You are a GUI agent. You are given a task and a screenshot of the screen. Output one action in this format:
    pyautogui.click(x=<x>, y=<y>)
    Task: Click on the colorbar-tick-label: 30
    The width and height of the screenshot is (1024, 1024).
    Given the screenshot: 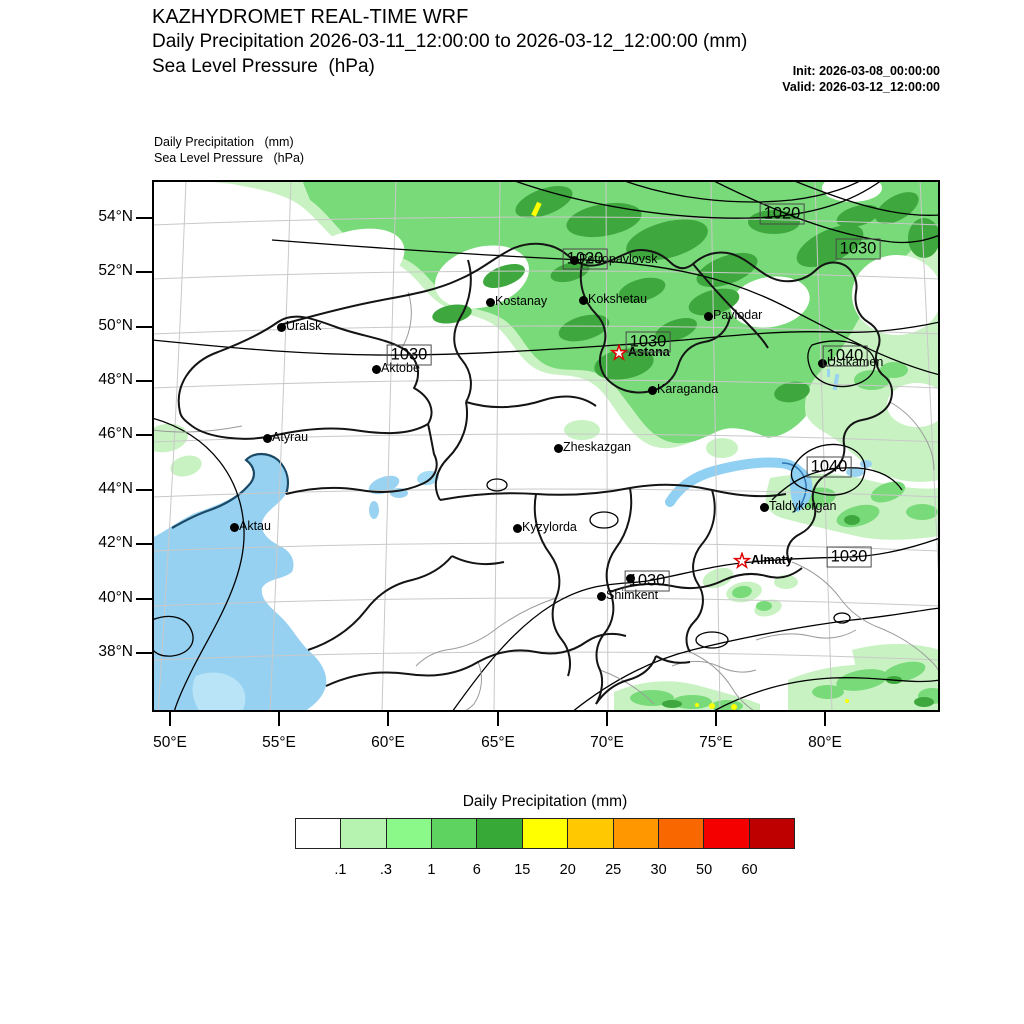 What is the action you would take?
    pyautogui.click(x=658, y=870)
    